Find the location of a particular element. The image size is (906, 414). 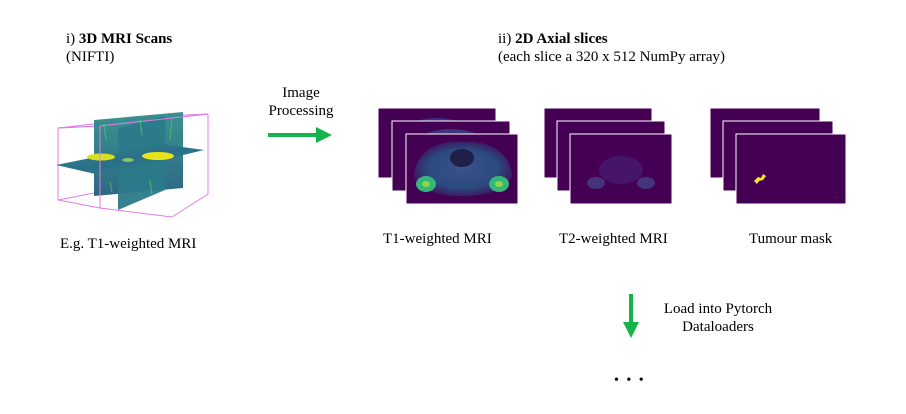

mask-slice-stack is located at coordinates (778, 156).